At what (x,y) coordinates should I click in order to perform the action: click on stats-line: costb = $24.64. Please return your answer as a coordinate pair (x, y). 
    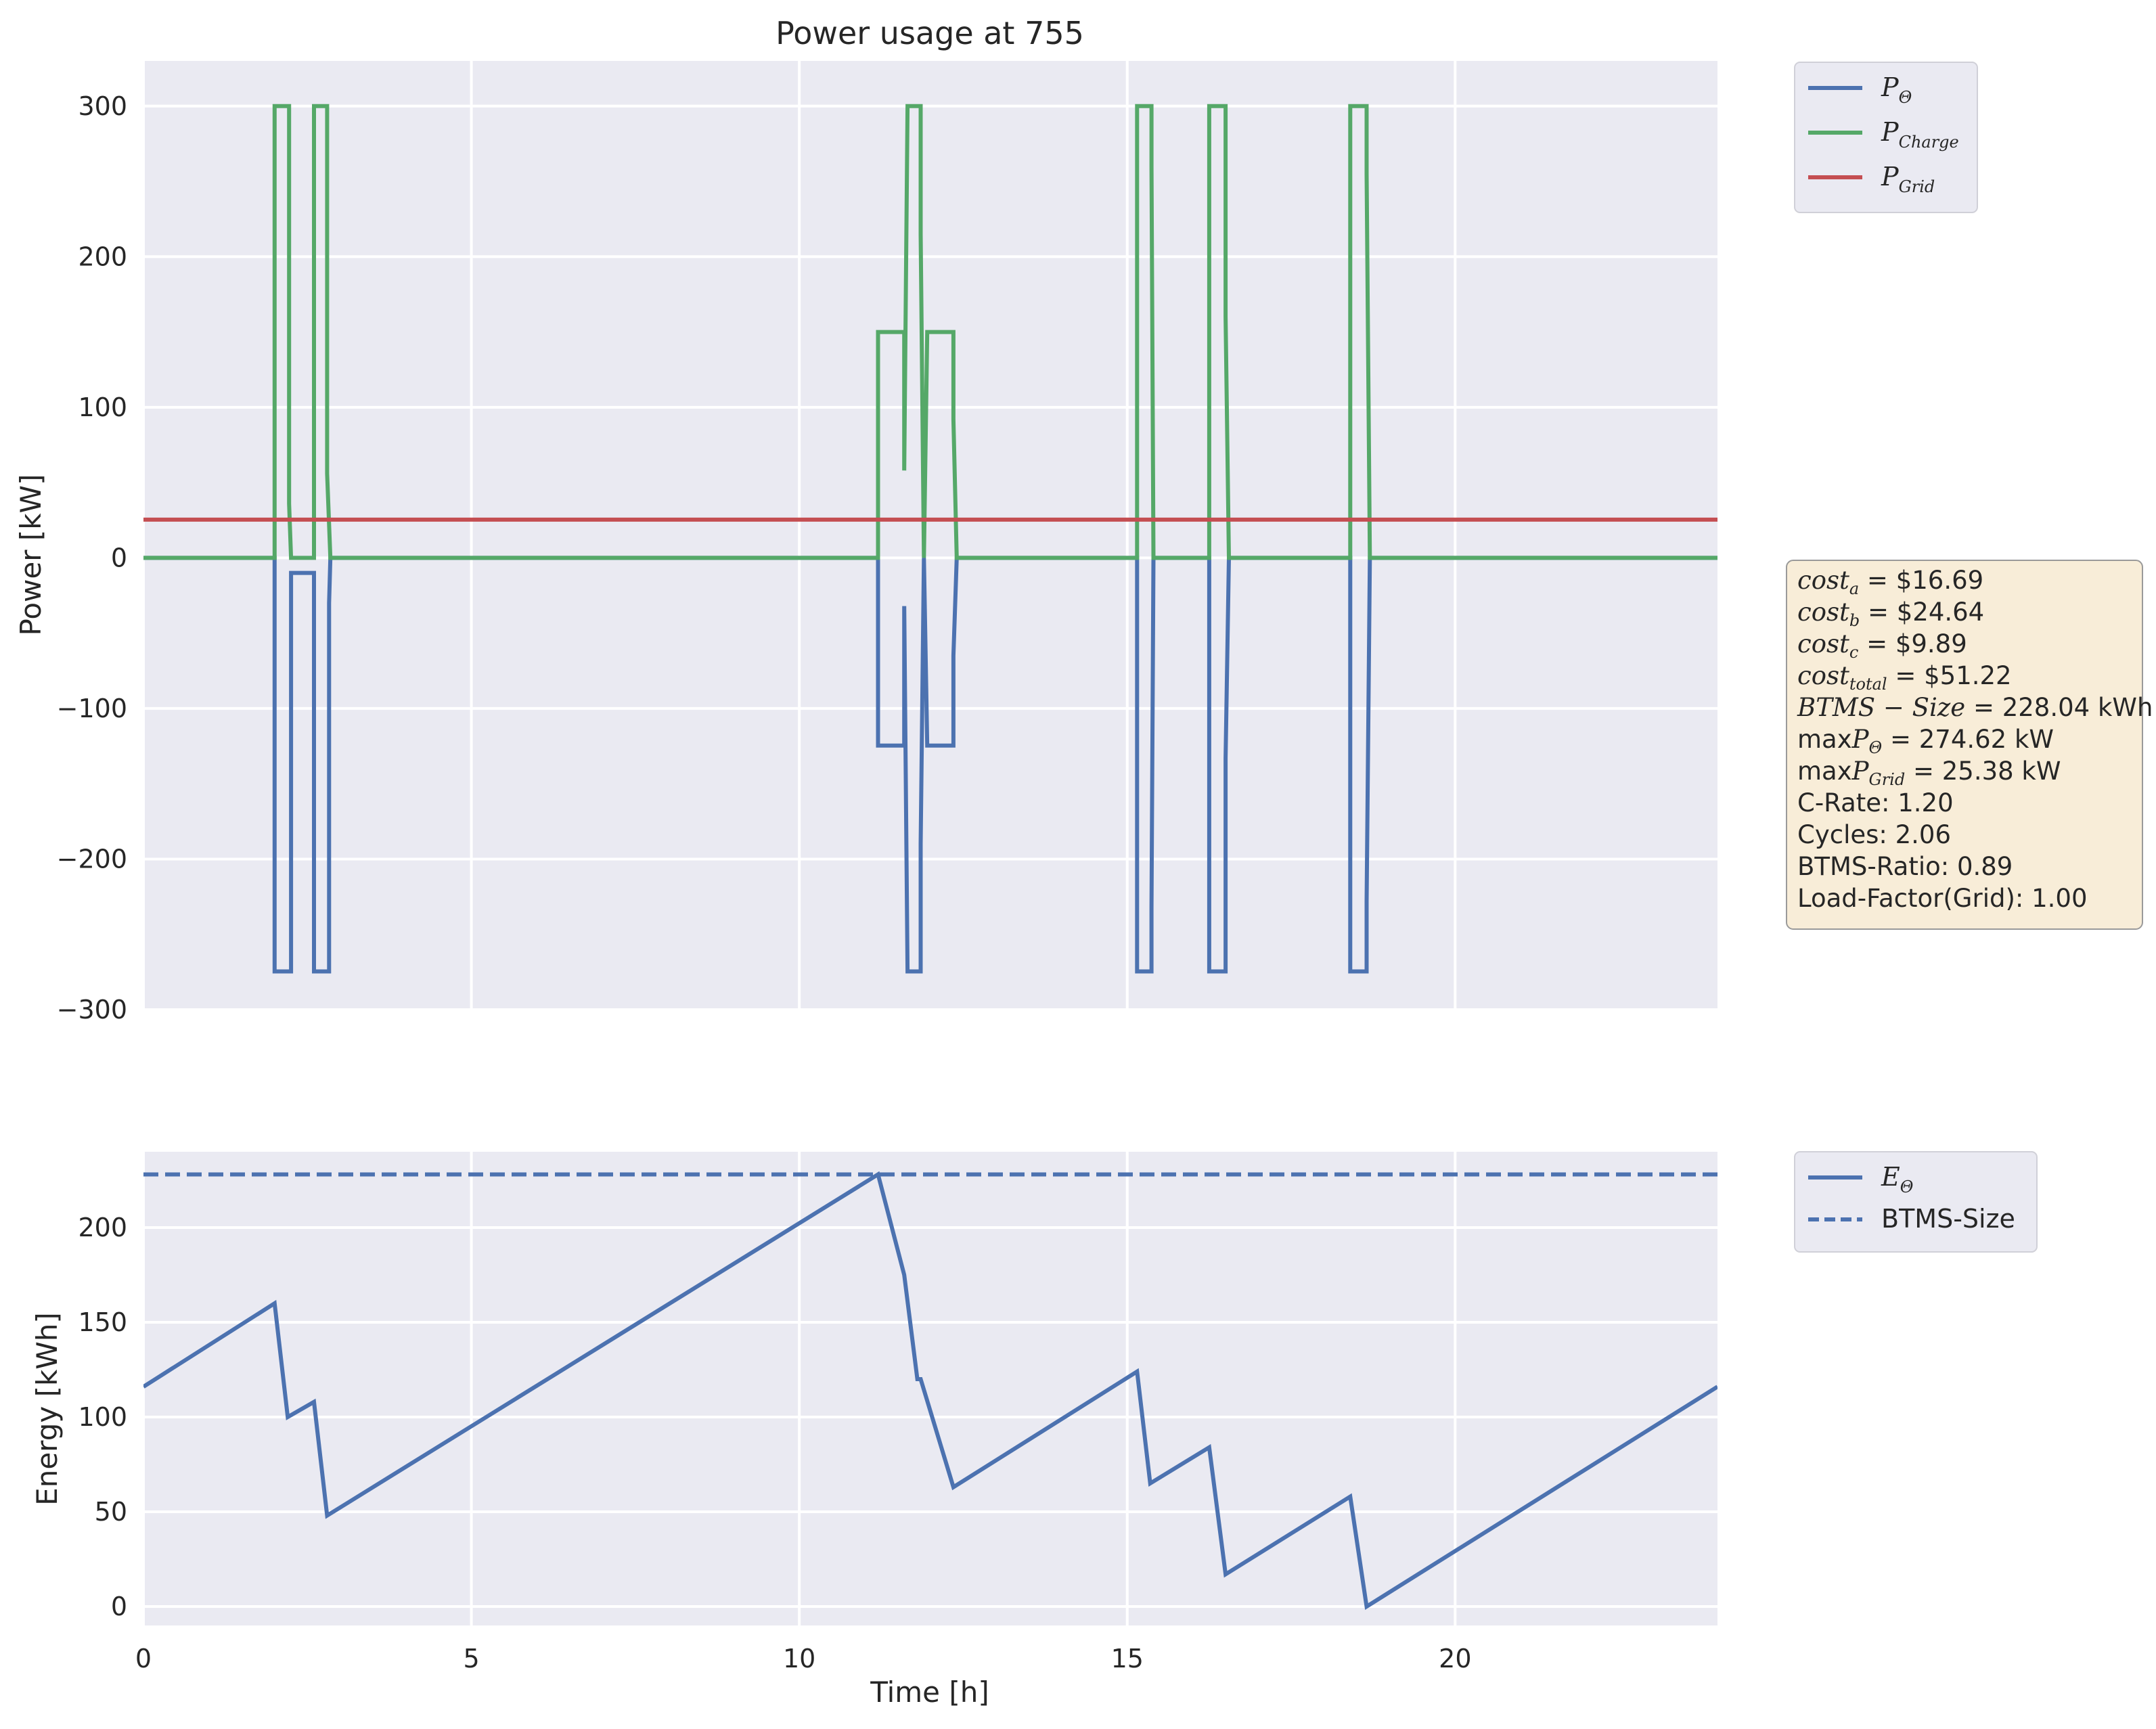
    Looking at the image, I should click on (1890, 614).